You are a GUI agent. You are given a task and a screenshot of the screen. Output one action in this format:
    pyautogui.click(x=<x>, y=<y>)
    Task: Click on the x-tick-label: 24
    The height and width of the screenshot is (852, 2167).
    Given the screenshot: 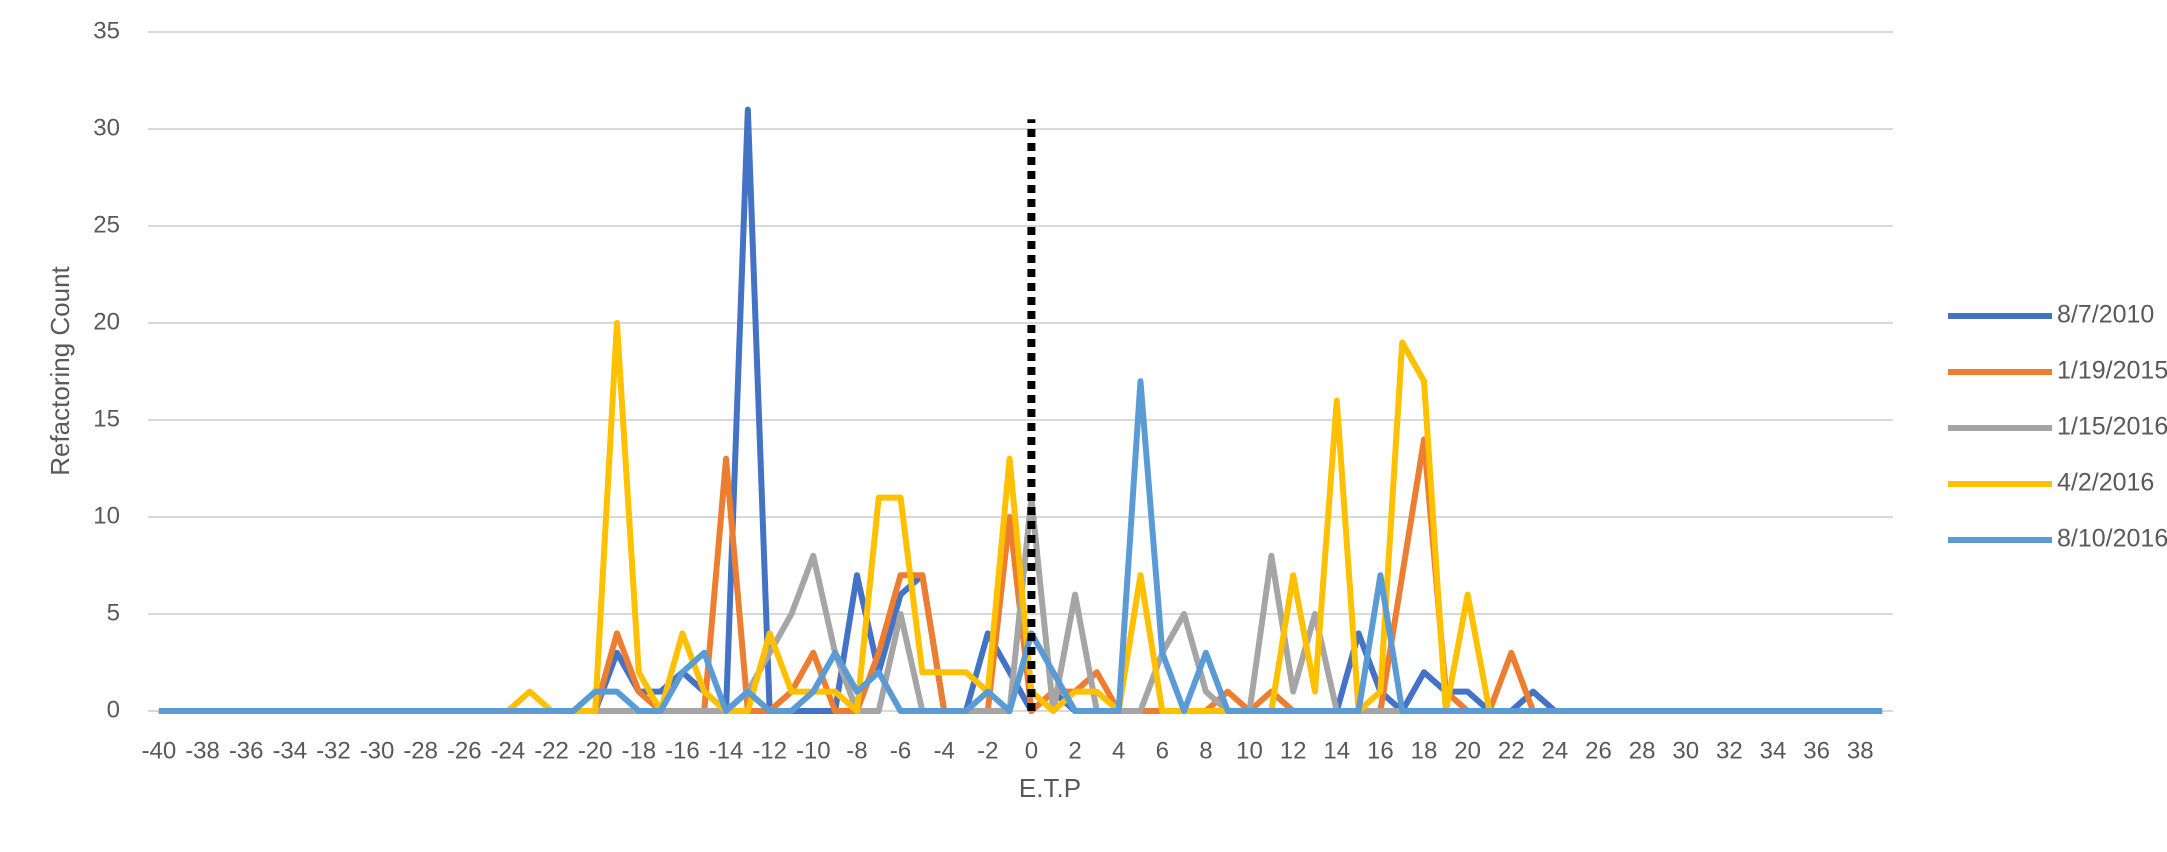 What is the action you would take?
    pyautogui.click(x=1555, y=750)
    